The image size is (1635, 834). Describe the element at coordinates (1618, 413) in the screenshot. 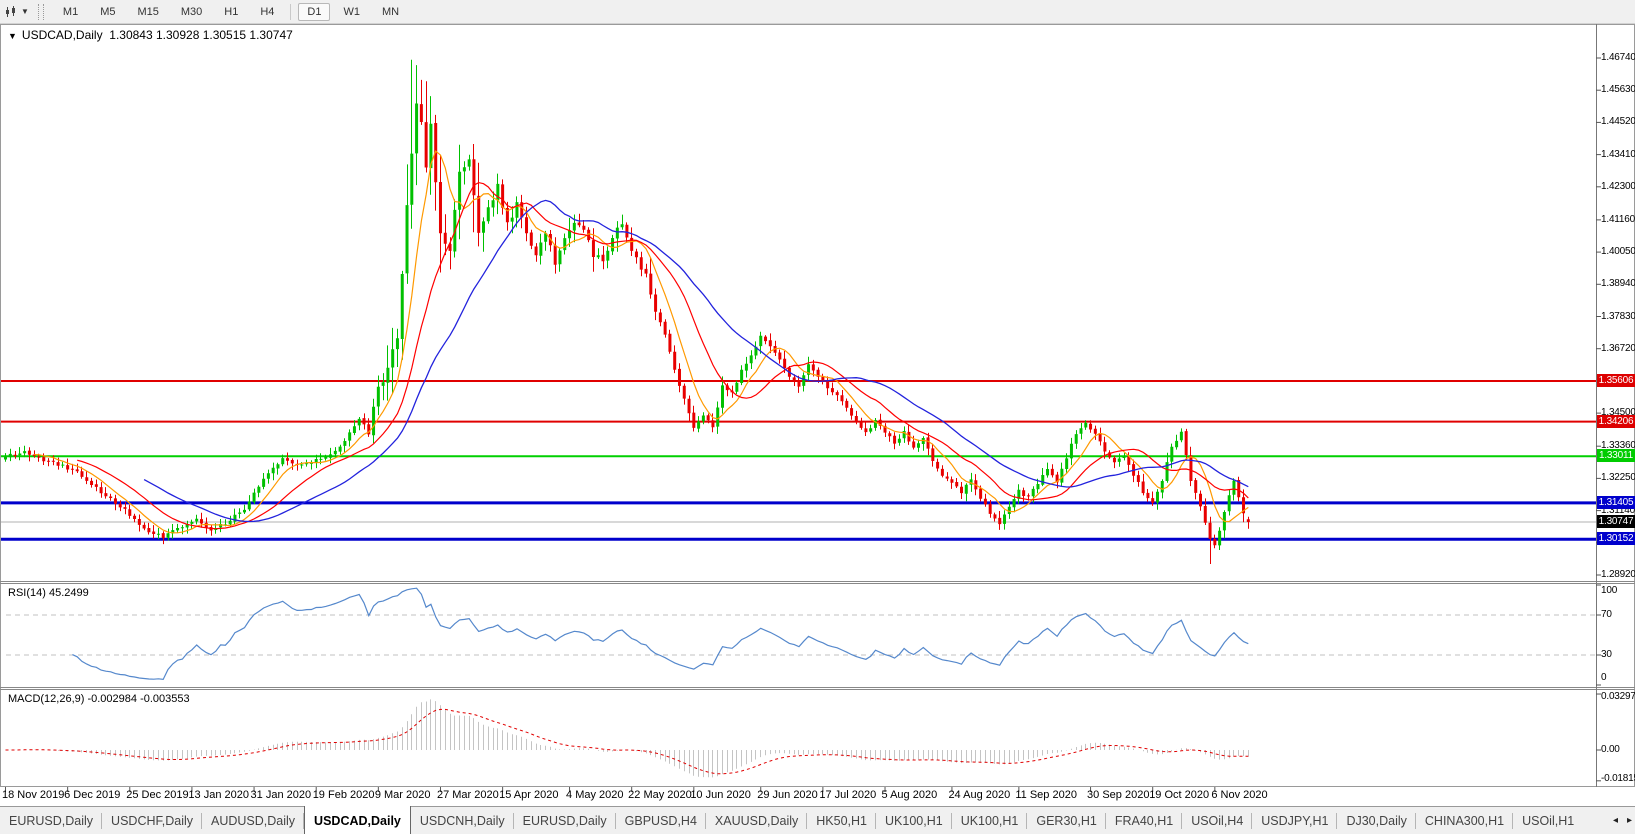

I see `price-axis-tick: 1.34500` at that location.